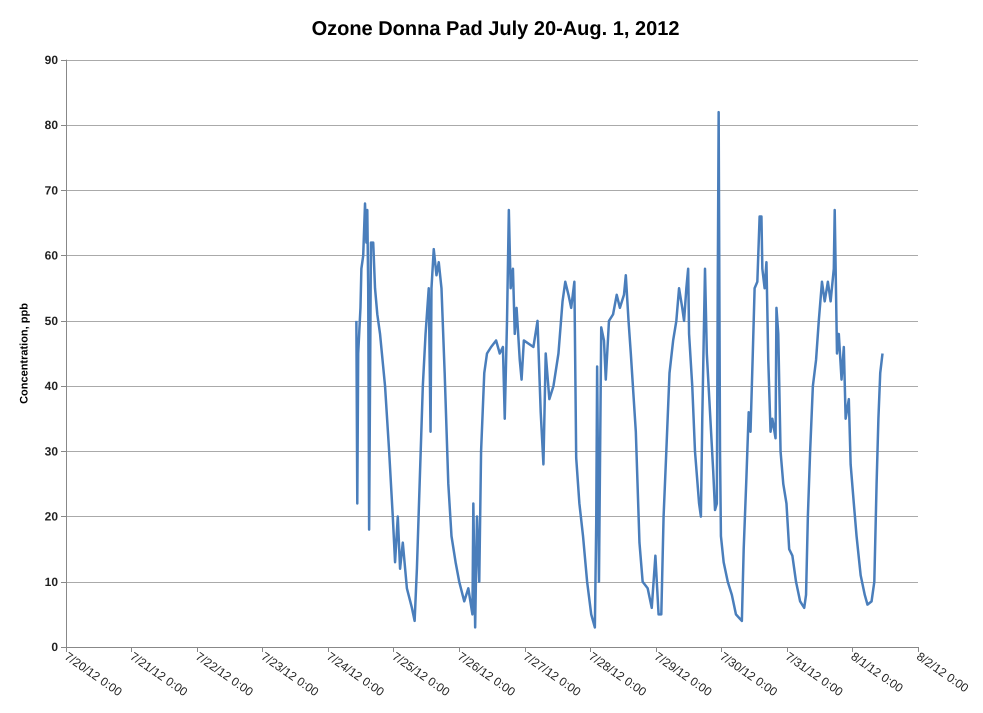 This screenshot has height=713, width=983. Describe the element at coordinates (51, 386) in the screenshot. I see `y-tick-label: 40` at that location.